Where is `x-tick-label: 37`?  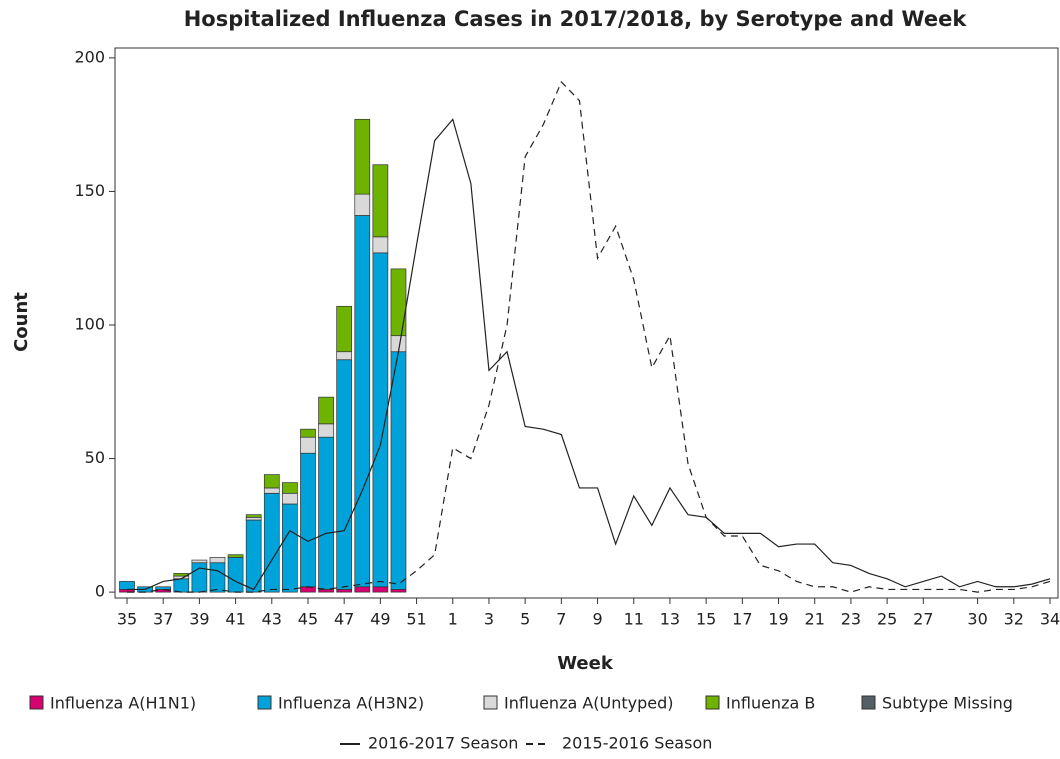 x-tick-label: 37 is located at coordinates (163, 619).